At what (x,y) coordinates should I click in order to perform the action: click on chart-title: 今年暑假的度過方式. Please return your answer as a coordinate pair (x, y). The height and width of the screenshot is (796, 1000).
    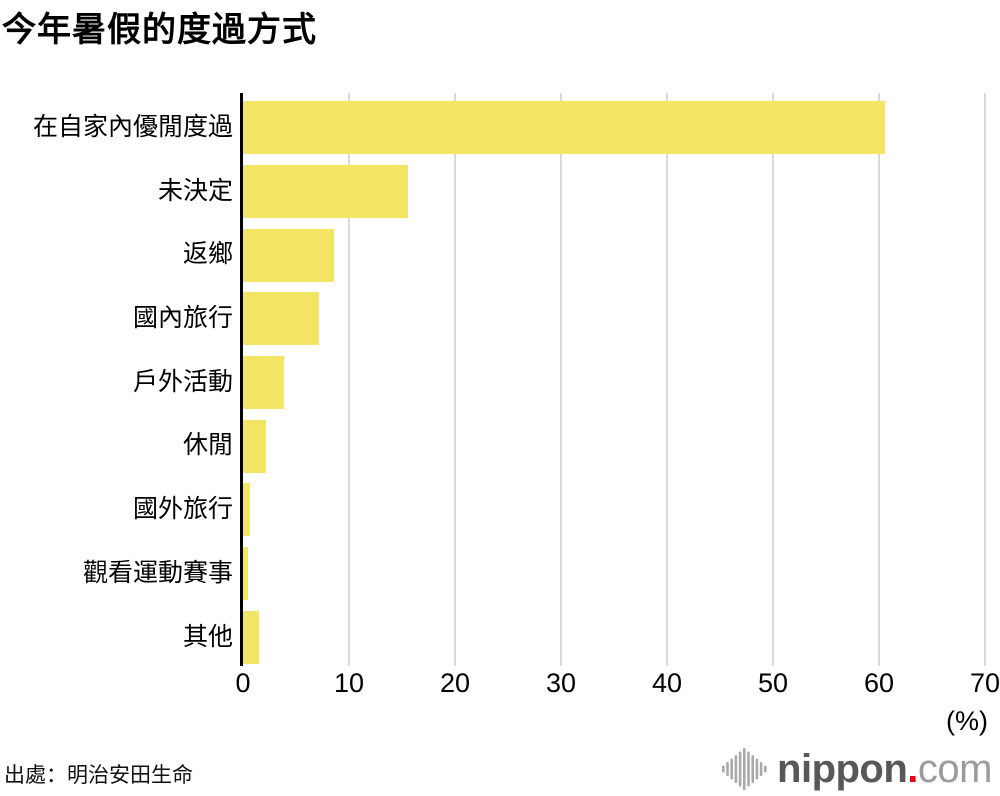
    Looking at the image, I should click on (159, 30).